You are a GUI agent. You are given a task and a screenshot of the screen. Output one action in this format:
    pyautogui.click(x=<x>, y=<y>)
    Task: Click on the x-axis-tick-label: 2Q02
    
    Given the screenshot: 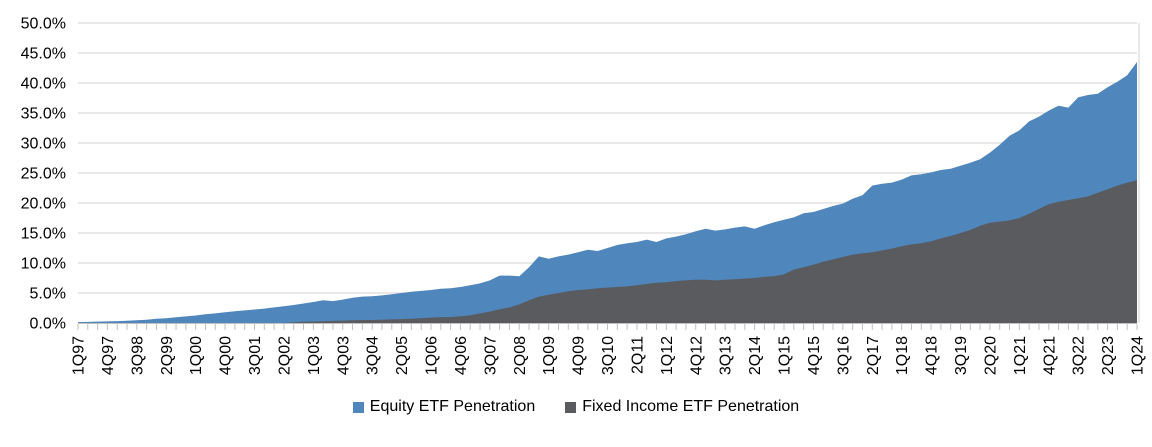 What is the action you would take?
    pyautogui.click(x=284, y=355)
    